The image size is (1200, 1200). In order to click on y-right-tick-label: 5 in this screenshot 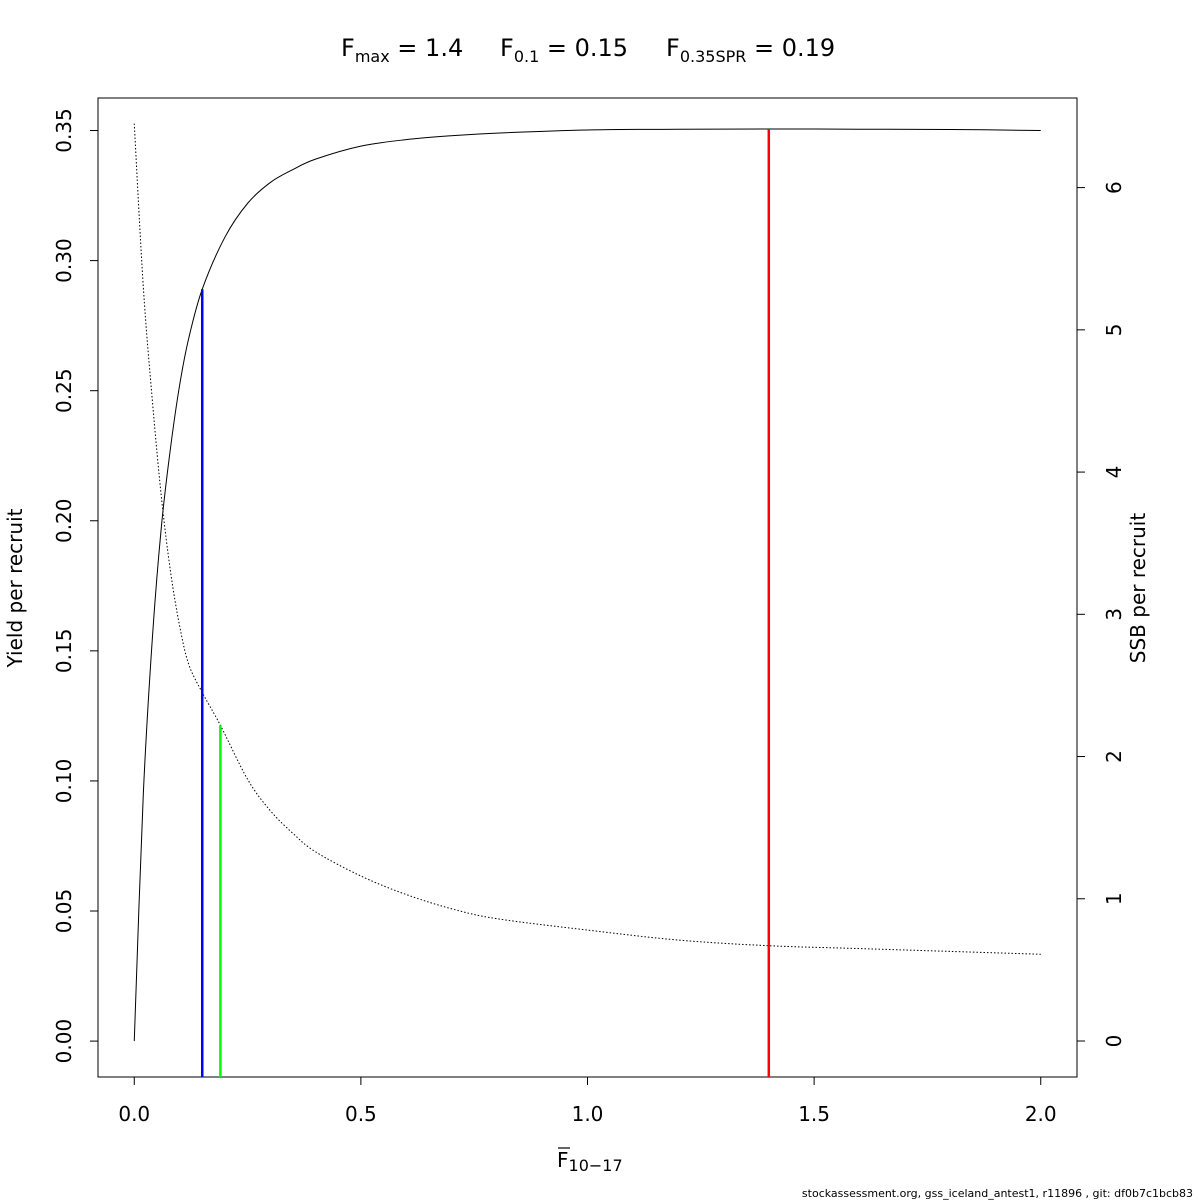, I will do `click(1114, 329)`.